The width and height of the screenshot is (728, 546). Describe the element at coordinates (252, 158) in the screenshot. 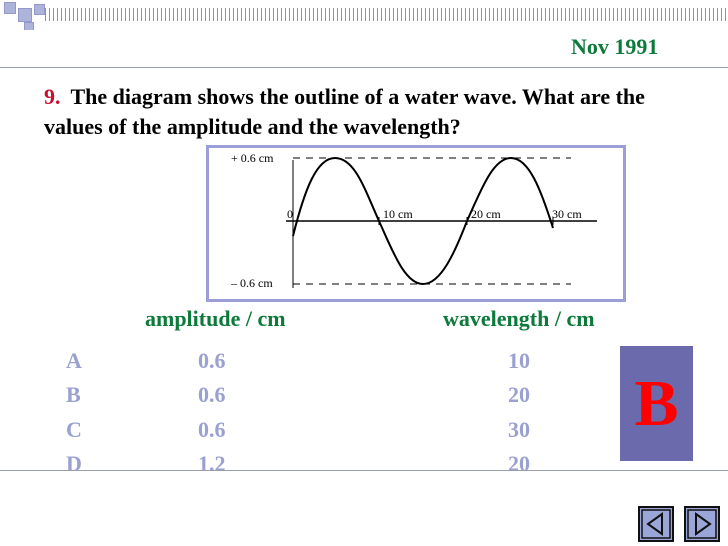

I see `label-plus-amplitude: + 0.6 cm` at that location.